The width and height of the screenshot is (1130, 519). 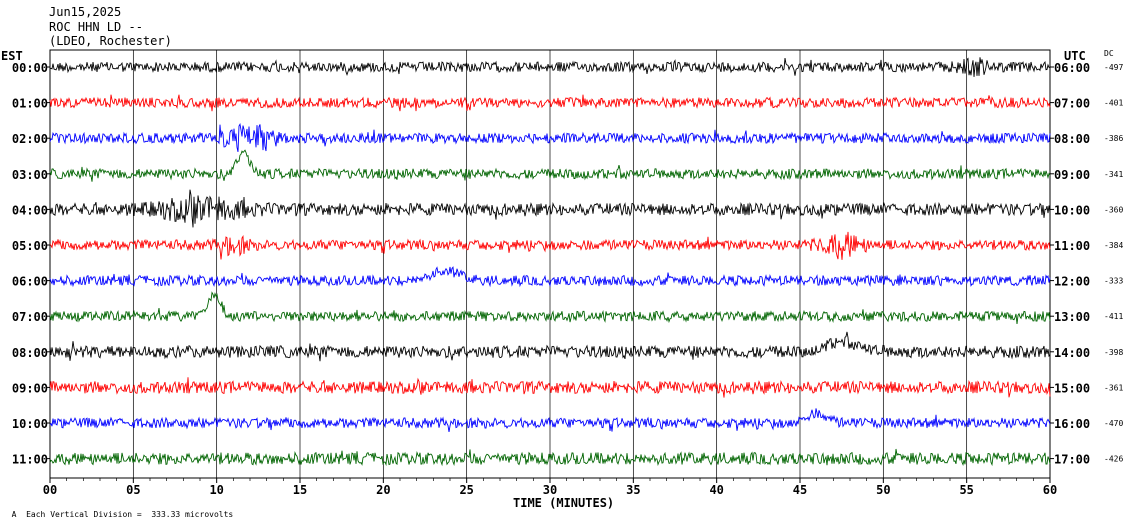 What do you see at coordinates (1113, 245) in the screenshot?
I see `dc-value: -384` at bounding box center [1113, 245].